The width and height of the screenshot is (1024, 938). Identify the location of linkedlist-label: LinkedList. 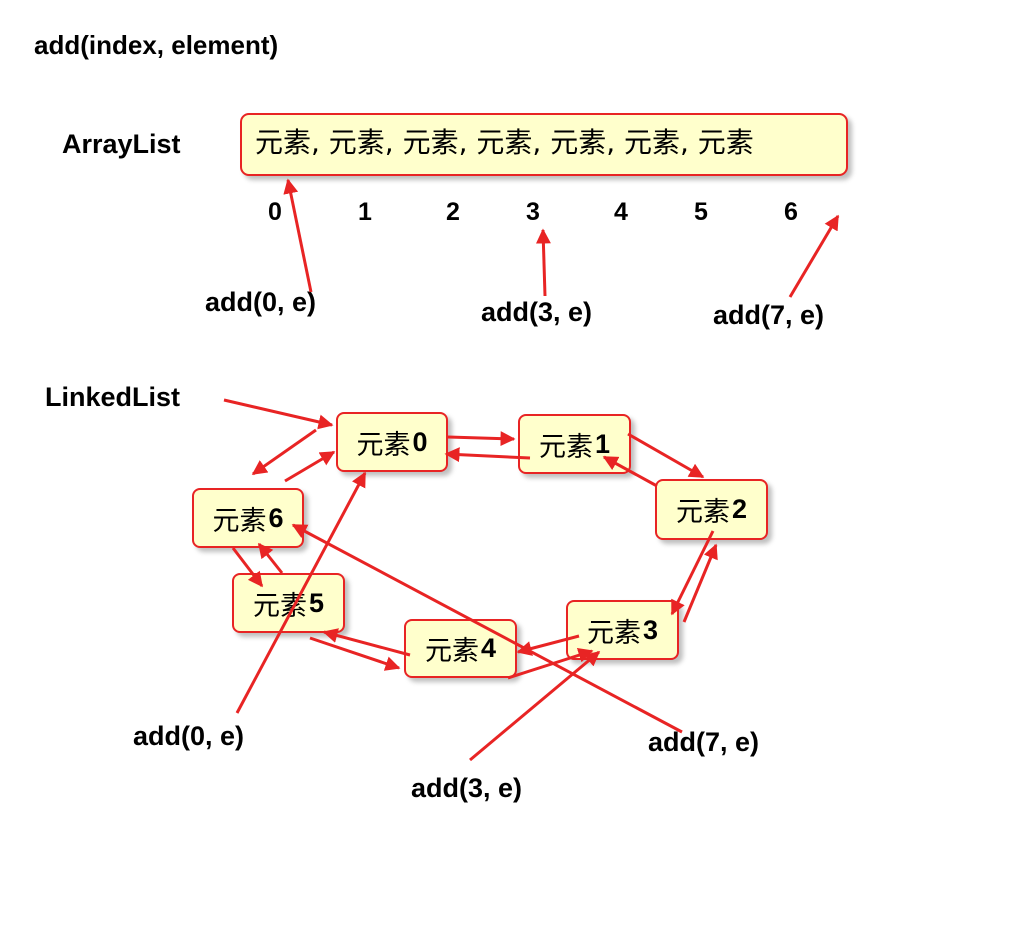
(113, 397).